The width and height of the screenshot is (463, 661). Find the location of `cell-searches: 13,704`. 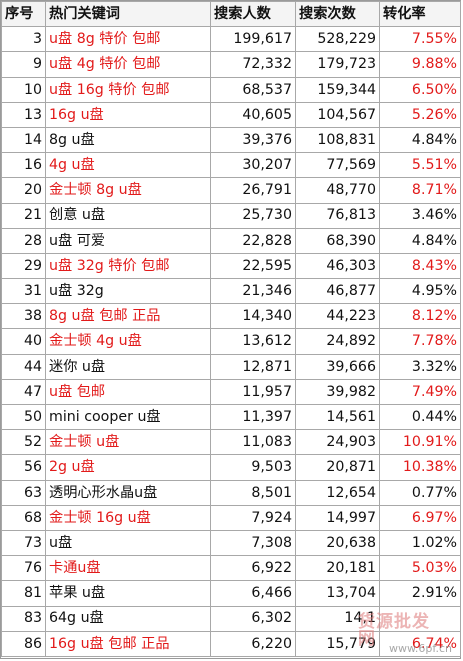

cell-searches: 13,704 is located at coordinates (337, 593).